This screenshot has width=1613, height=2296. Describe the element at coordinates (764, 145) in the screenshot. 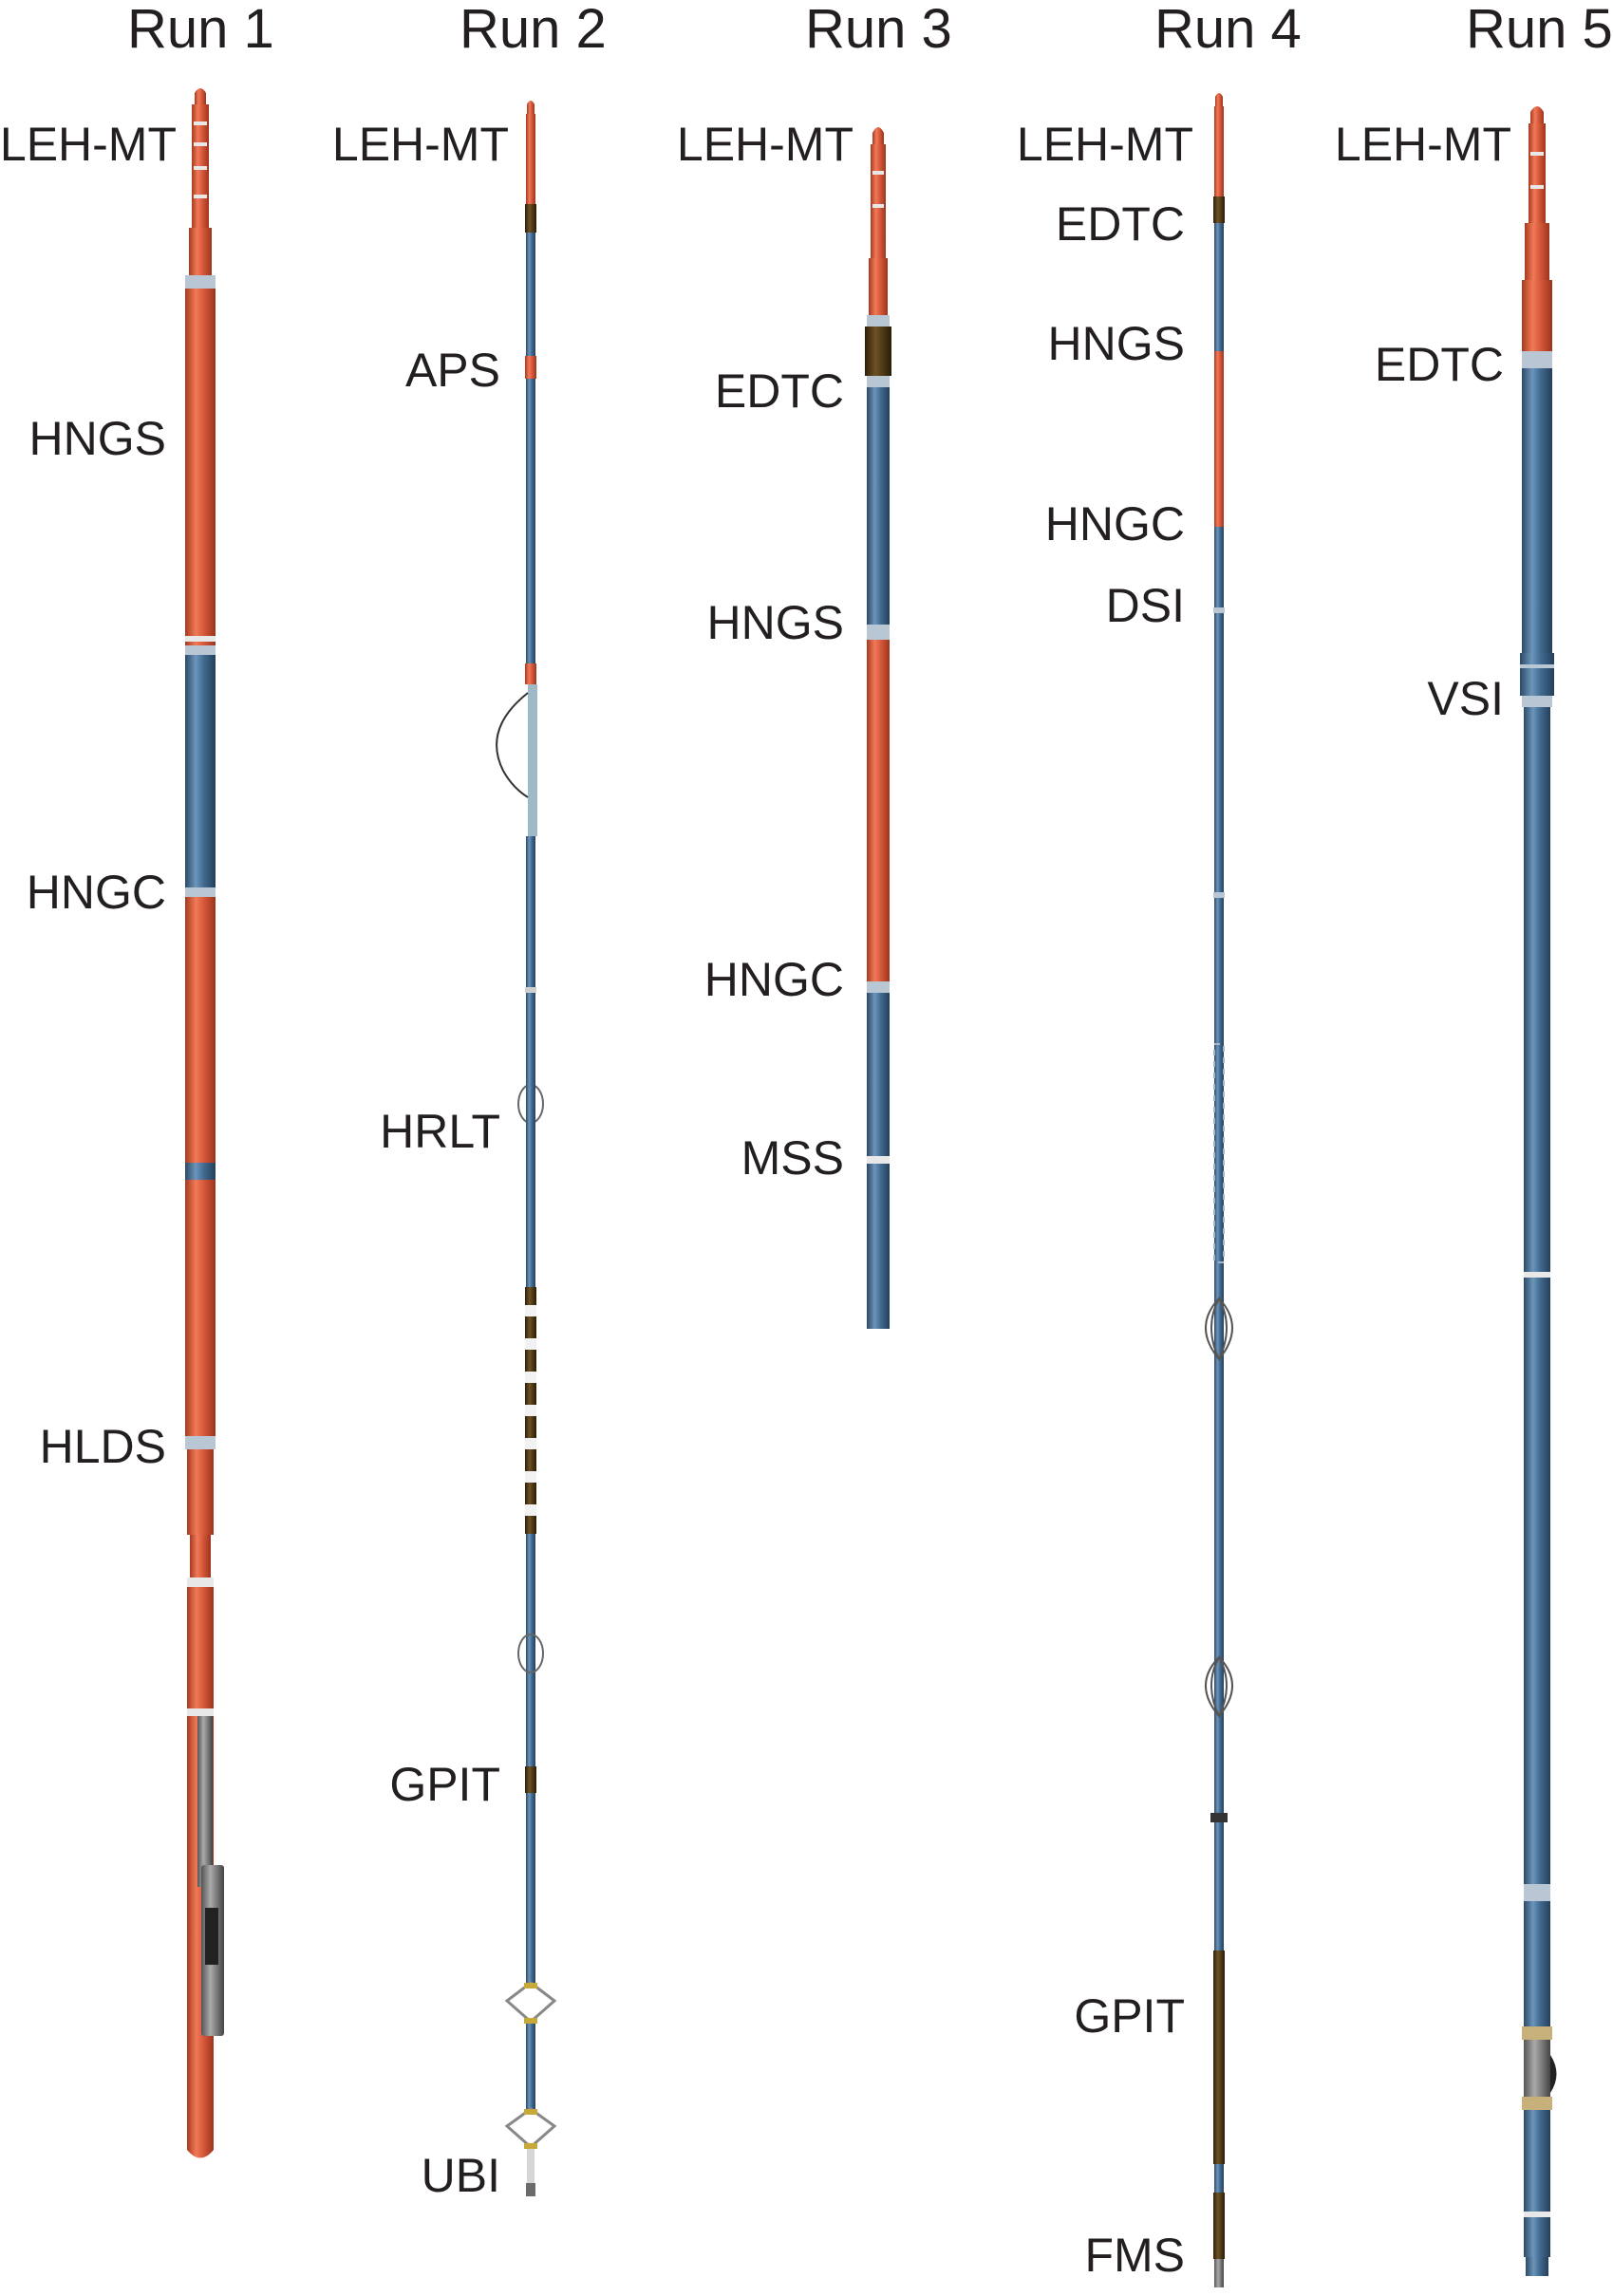

I see `run-3-label-leh-mt: LEH-MT` at that location.